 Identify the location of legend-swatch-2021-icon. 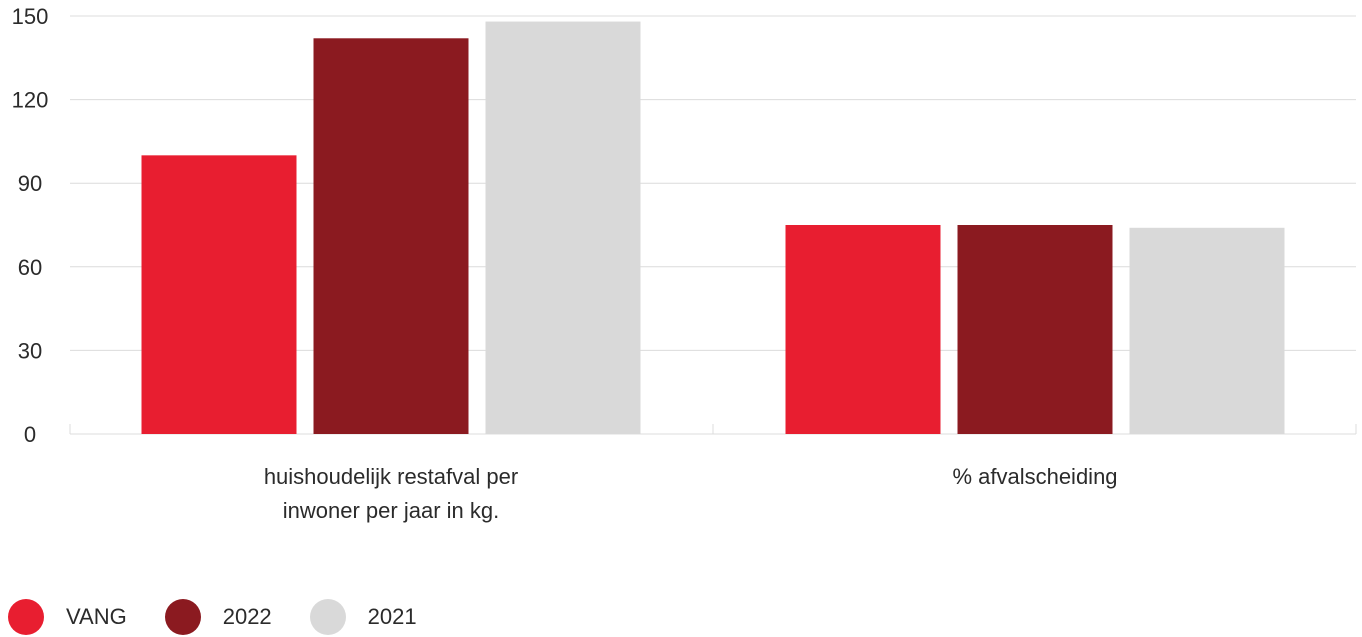
(327, 617).